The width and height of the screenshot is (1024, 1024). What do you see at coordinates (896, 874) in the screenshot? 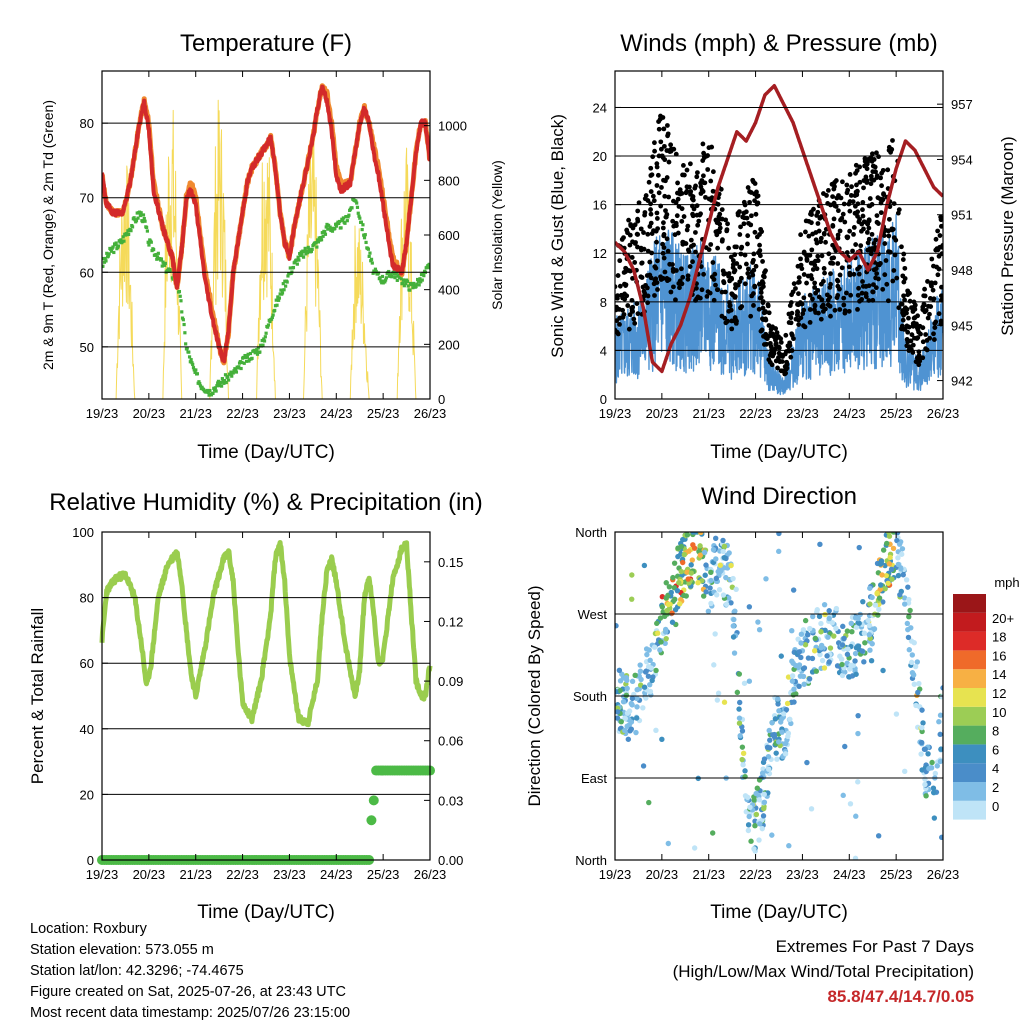
I see `x-tick-label: 25/23` at bounding box center [896, 874].